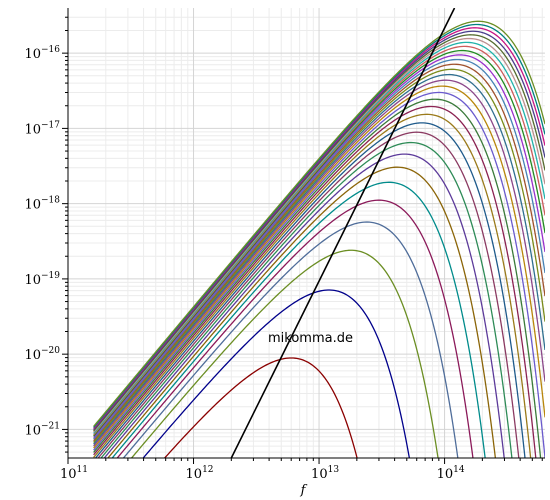 This screenshot has width=550, height=500. What do you see at coordinates (304, 490) in the screenshot?
I see `x-axis-label: f` at bounding box center [304, 490].